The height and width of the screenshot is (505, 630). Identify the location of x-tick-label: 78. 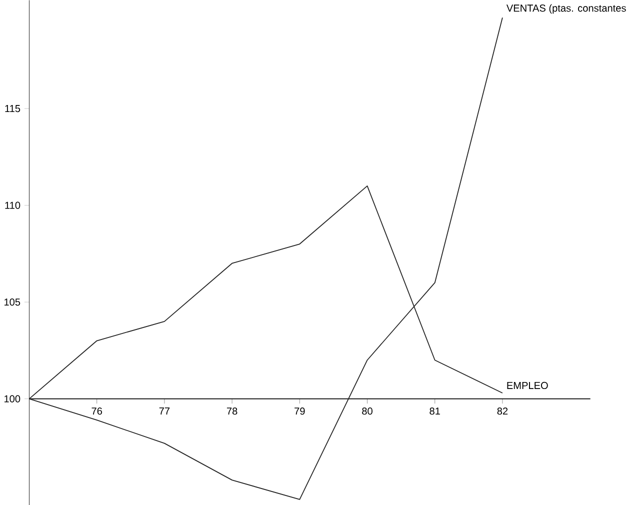
(232, 410).